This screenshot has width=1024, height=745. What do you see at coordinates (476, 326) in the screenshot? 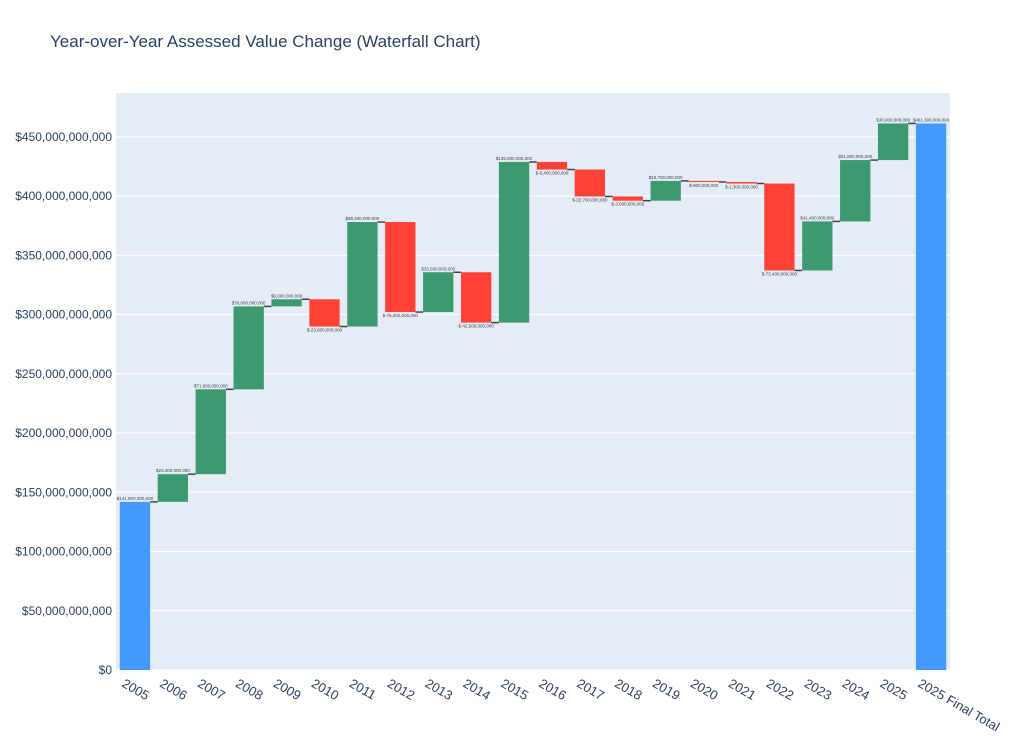
I see `value-label: $-42,500,000,000` at bounding box center [476, 326].